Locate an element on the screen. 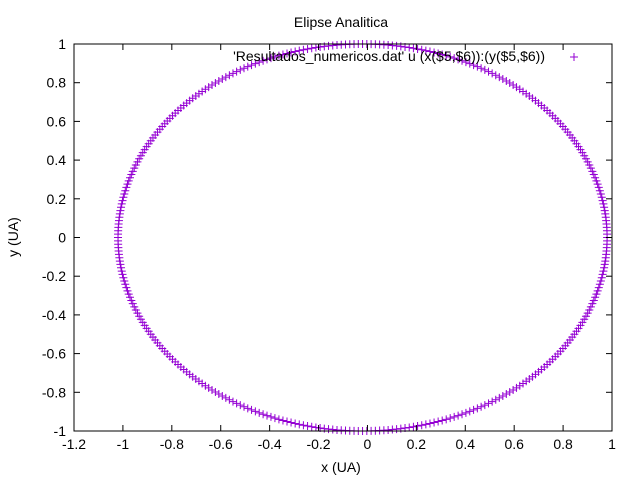  x-tick-label: -1 is located at coordinates (123, 444).